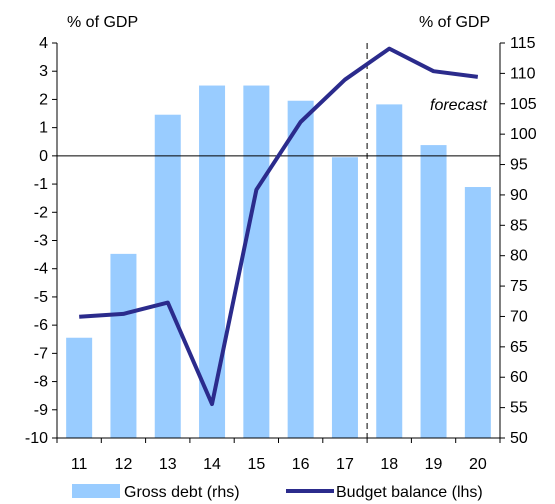 The height and width of the screenshot is (504, 555). I want to click on left-tick-label: -3, so click(41, 241).